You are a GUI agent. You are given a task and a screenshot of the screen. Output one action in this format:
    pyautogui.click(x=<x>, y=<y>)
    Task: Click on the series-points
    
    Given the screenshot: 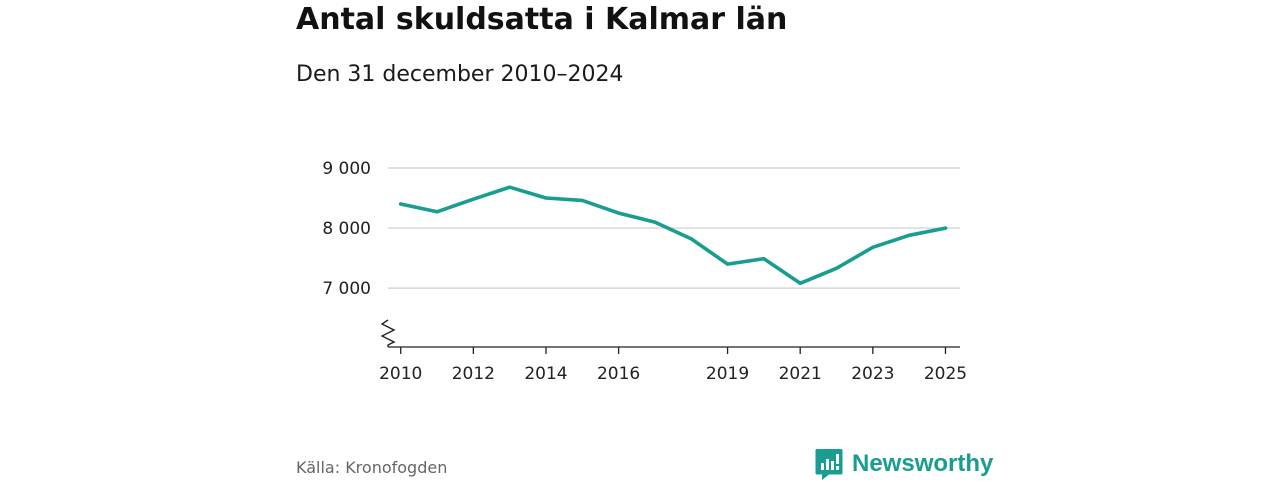 What is the action you would take?
    pyautogui.click(x=673, y=235)
    